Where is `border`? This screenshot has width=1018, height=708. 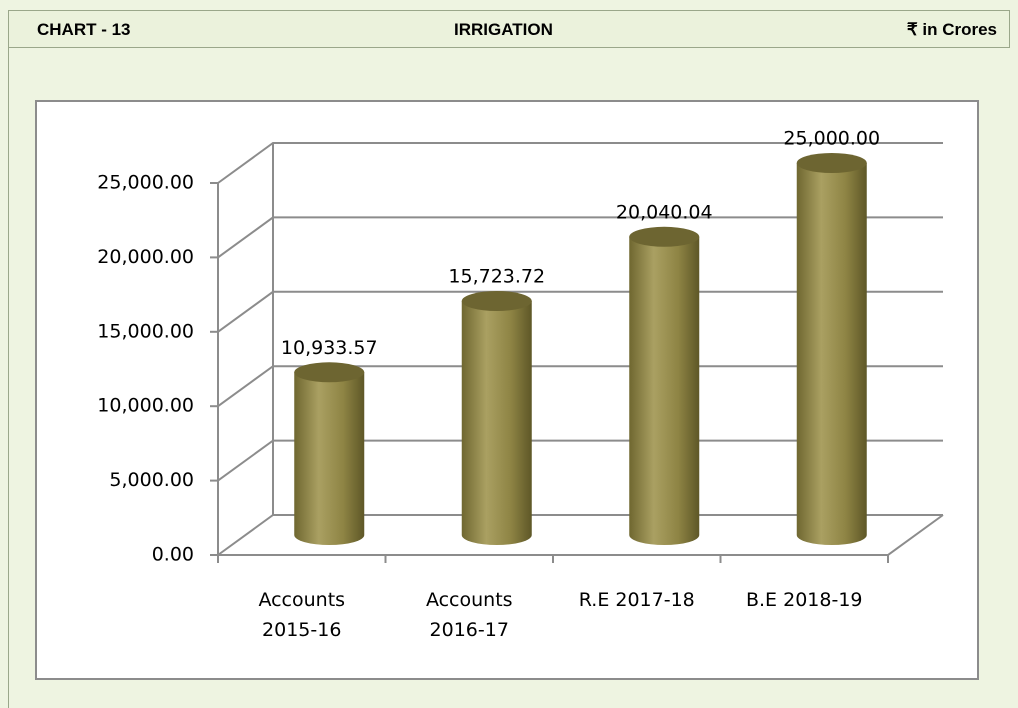
border is located at coordinates (8, 377).